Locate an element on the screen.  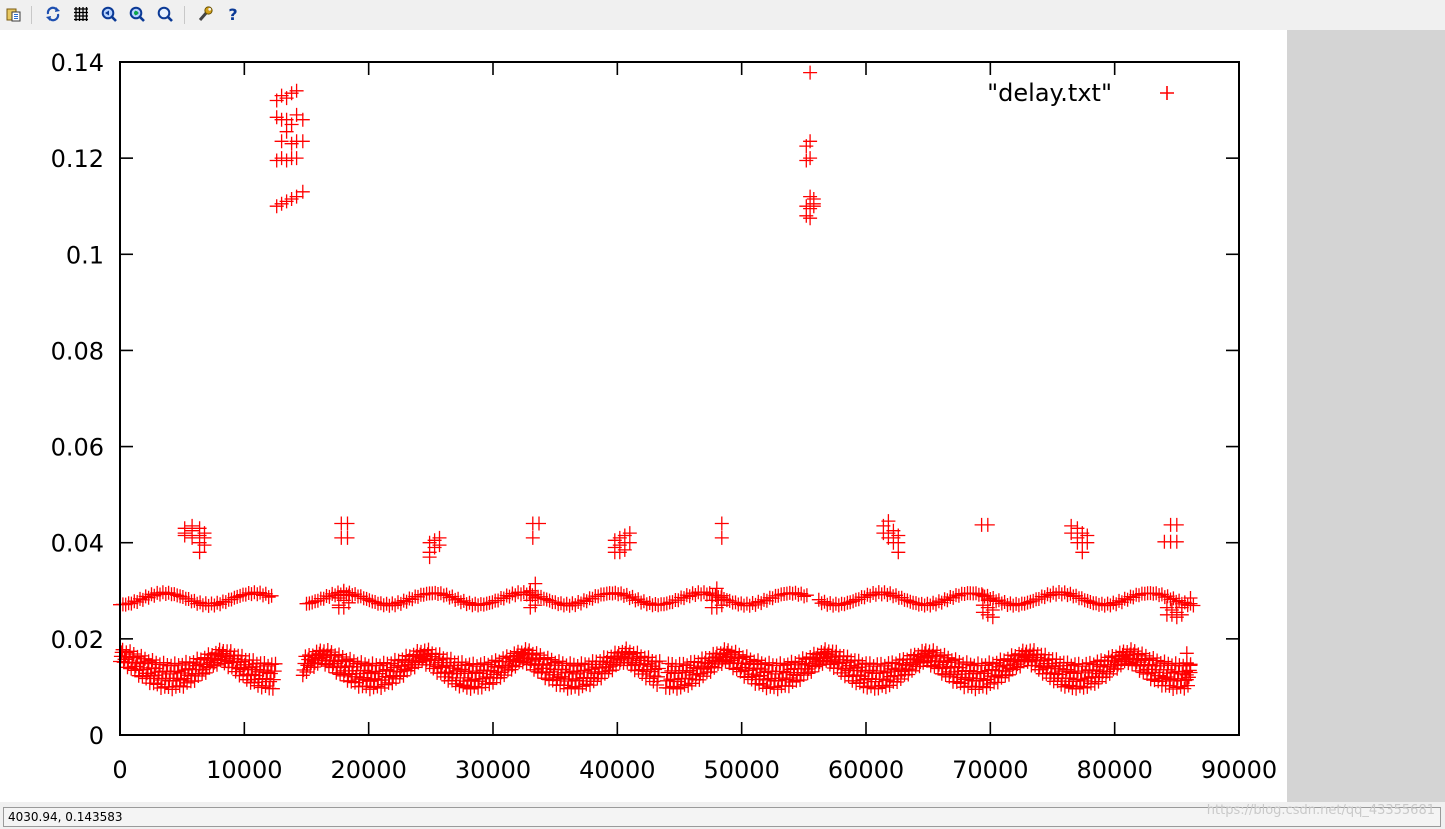
unzoom-button is located at coordinates (165, 14).